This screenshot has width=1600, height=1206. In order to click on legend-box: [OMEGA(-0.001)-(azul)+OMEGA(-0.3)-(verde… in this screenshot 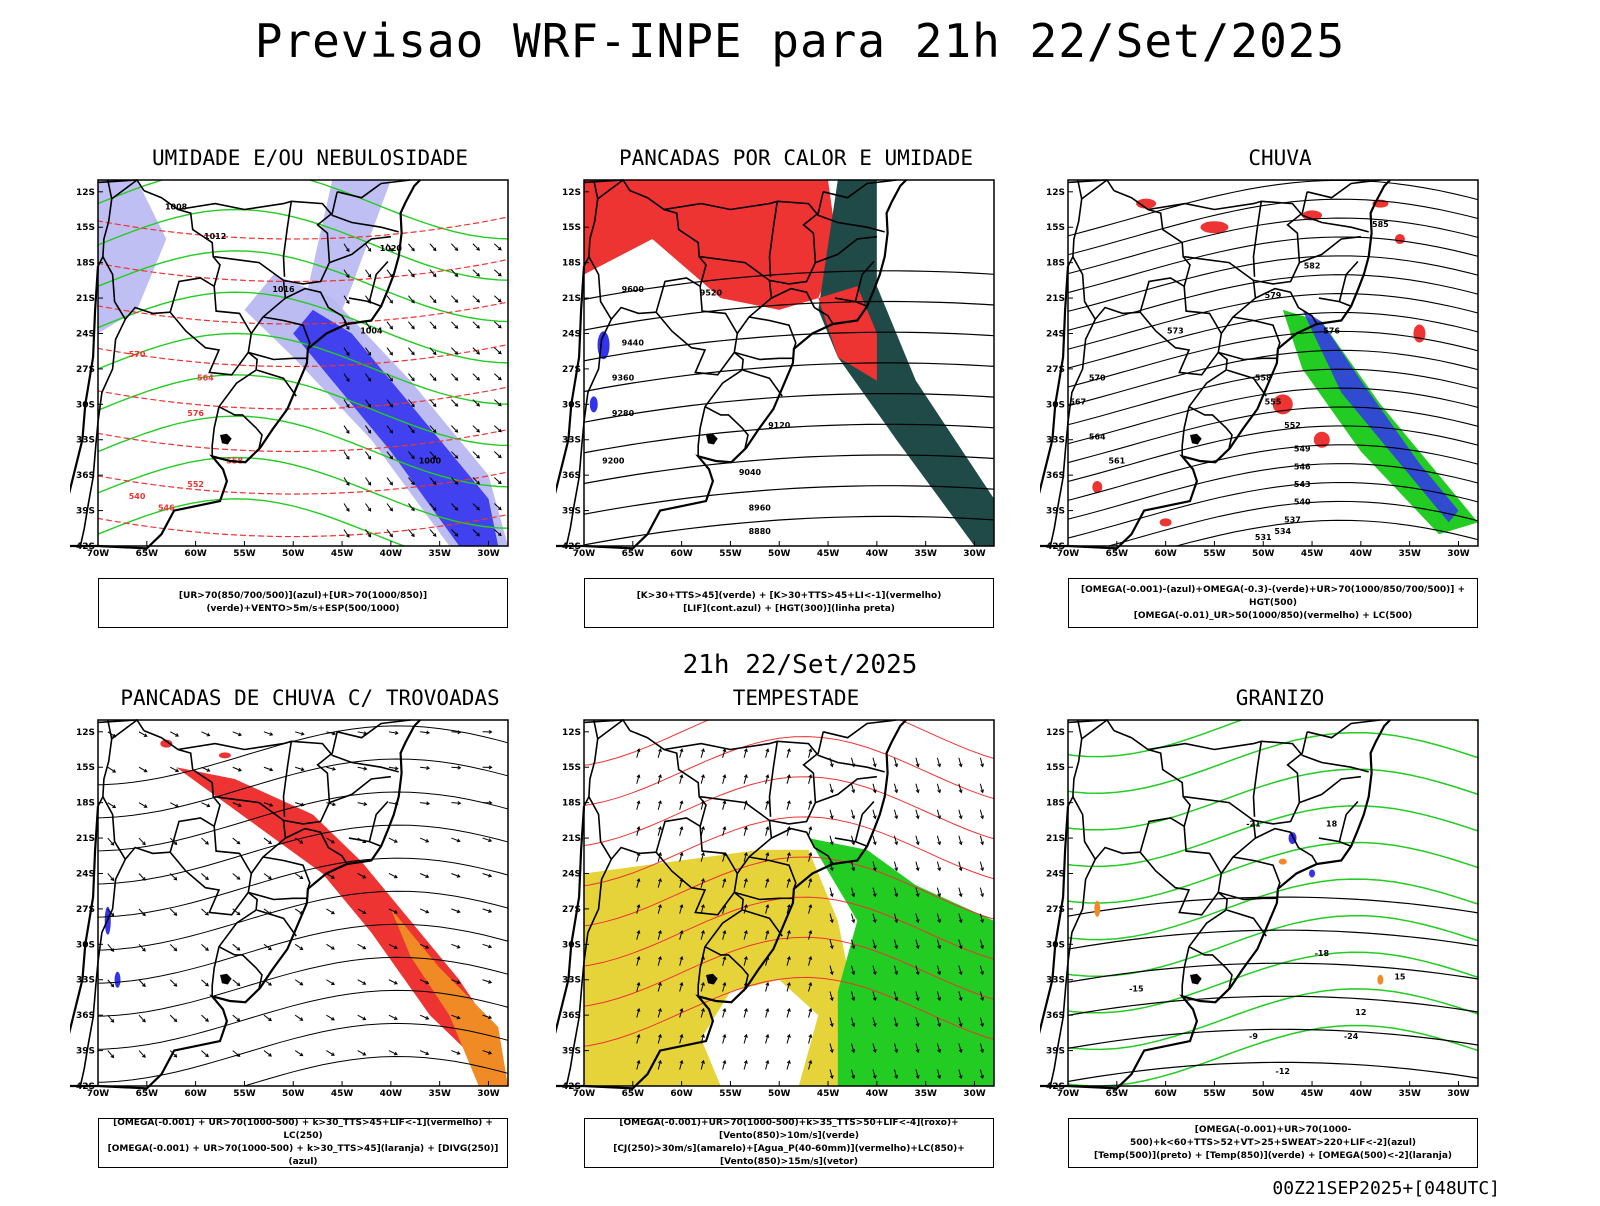, I will do `click(1273, 603)`.